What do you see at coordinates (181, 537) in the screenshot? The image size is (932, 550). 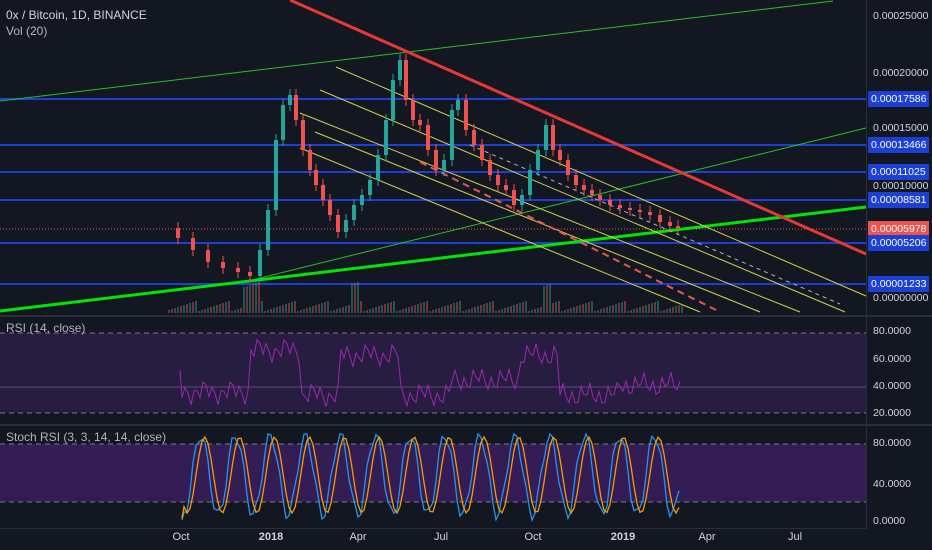 I see `time-axis-label: Oct` at bounding box center [181, 537].